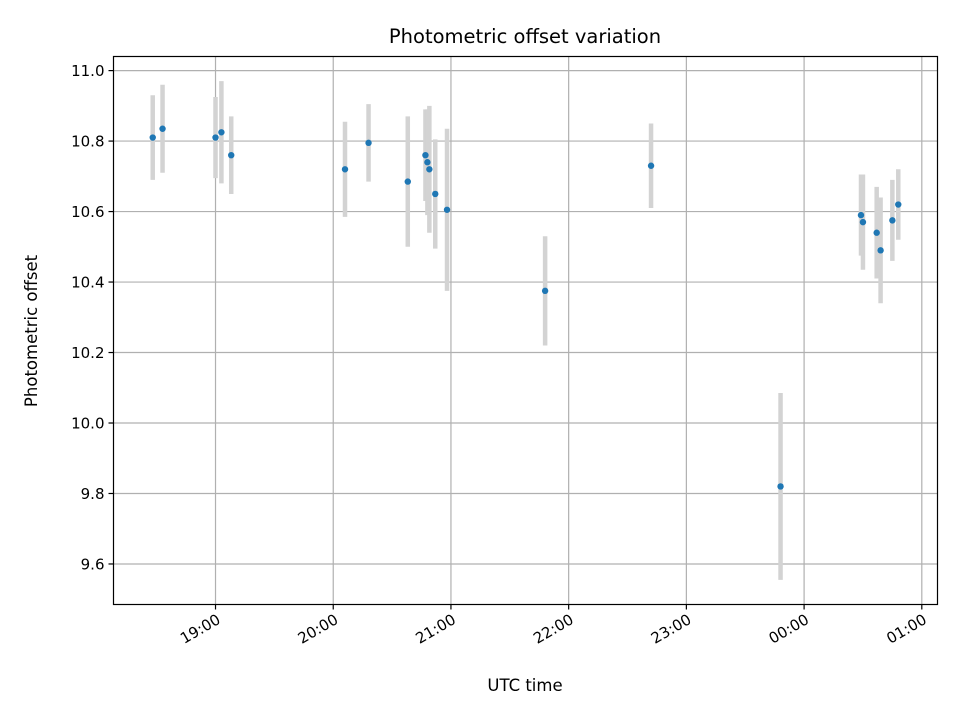 This screenshot has width=960, height=720. I want to click on y-tick-label: 9.8, so click(93, 494).